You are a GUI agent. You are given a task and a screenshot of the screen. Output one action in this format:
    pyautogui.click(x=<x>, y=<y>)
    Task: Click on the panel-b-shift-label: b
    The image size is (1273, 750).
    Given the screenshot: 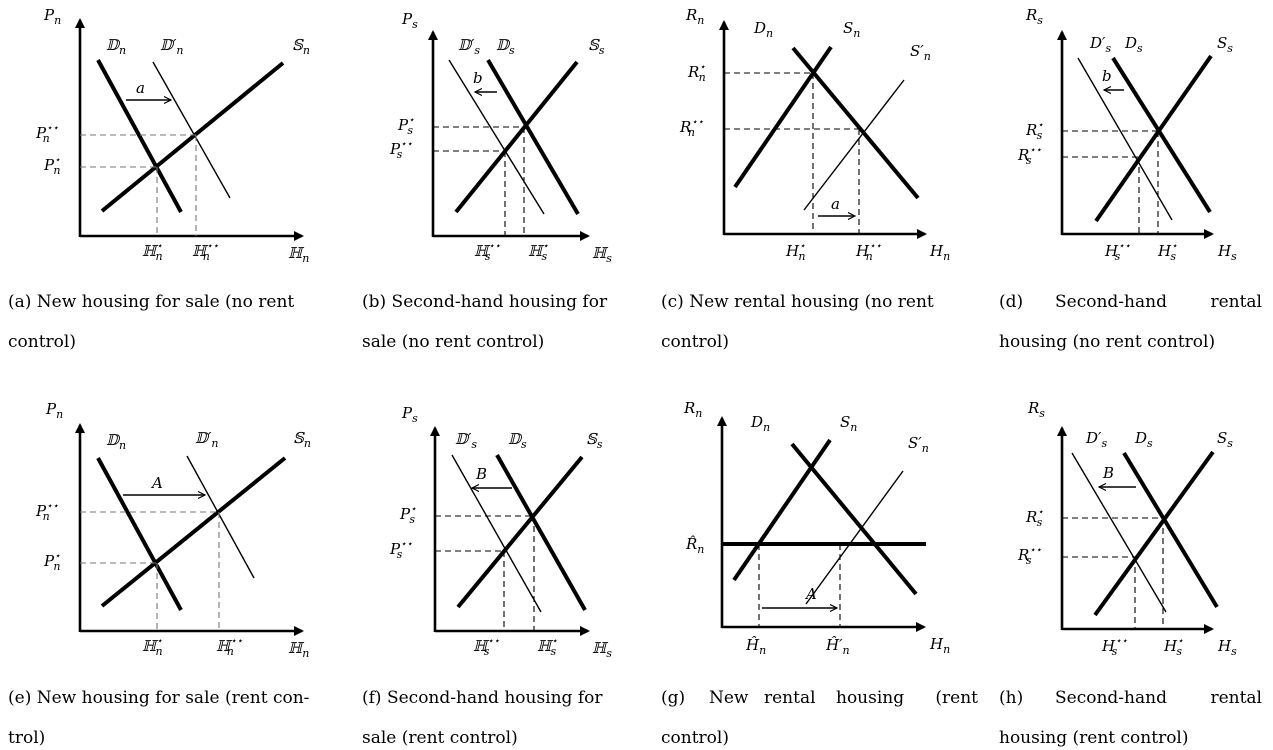 What is the action you would take?
    pyautogui.click(x=478, y=78)
    